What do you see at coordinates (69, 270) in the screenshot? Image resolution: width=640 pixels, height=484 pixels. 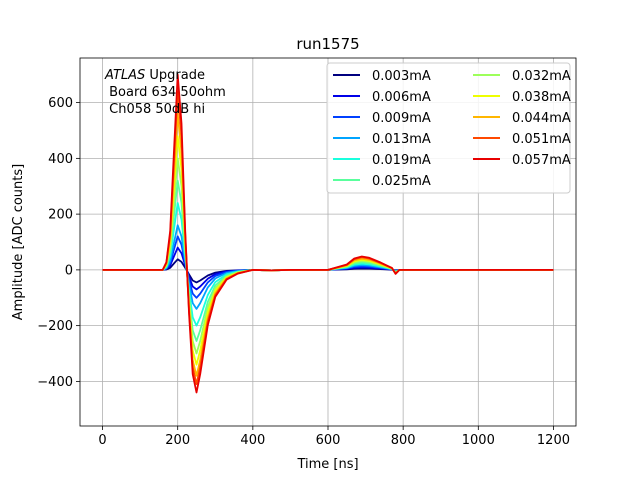 I see `y-tick-label: 0` at bounding box center [69, 270].